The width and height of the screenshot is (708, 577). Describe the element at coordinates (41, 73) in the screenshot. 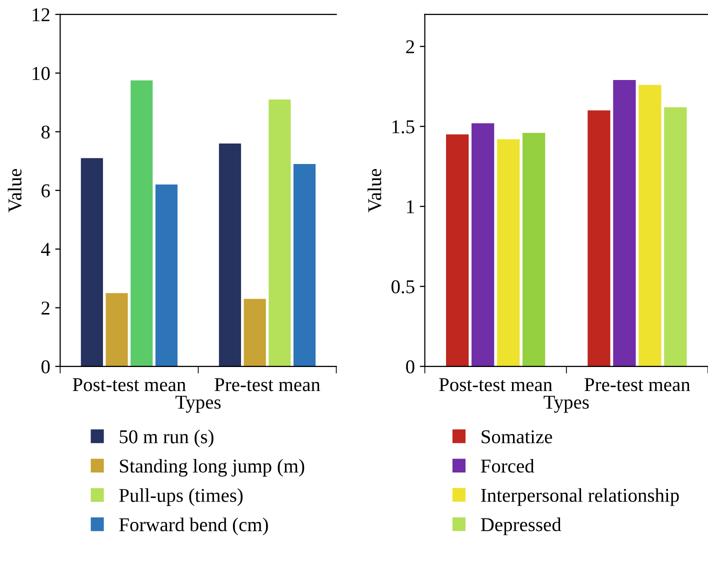

I see `y-tick-label: 10` at that location.